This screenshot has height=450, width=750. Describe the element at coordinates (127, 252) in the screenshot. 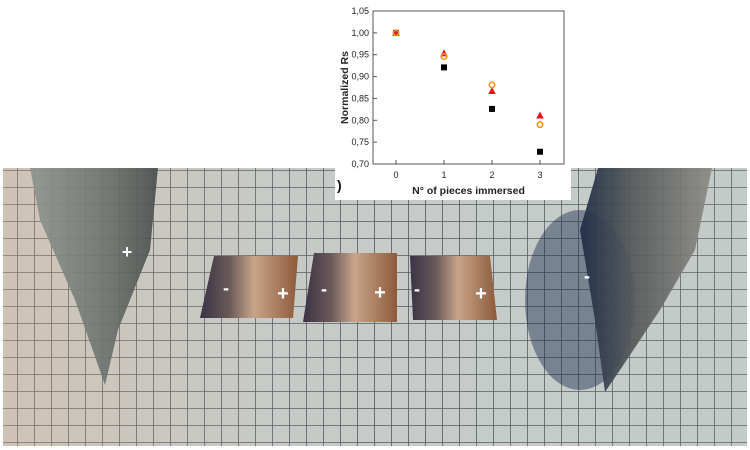

I see `electrode-left-label: +` at that location.